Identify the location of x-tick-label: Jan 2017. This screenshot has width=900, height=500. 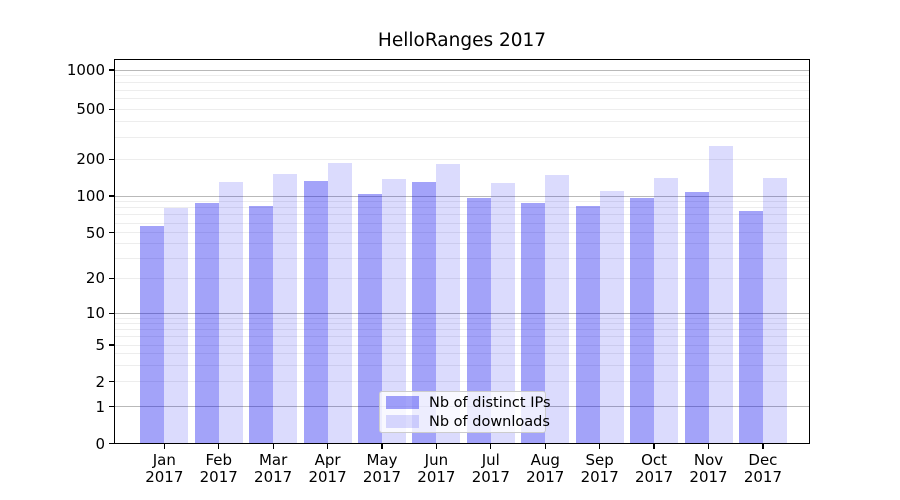
(164, 468).